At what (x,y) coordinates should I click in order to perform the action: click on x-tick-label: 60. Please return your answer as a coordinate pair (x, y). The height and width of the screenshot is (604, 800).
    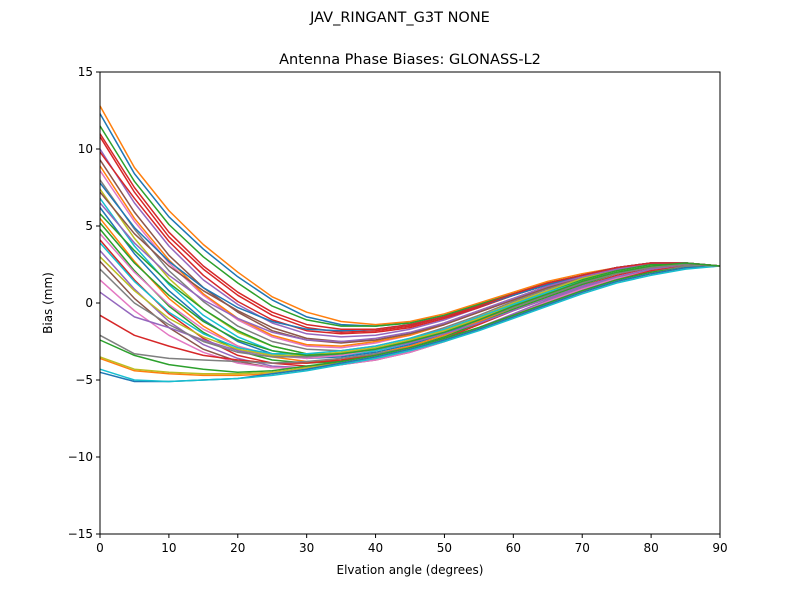
    Looking at the image, I should click on (513, 548).